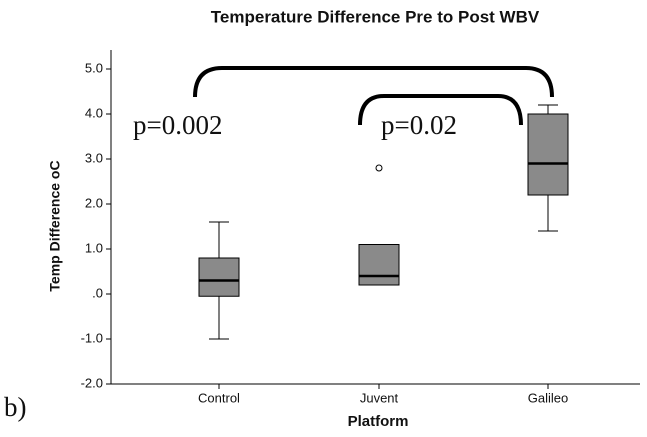 This screenshot has width=647, height=437. I want to click on annotation: p=0.02, so click(419, 125).